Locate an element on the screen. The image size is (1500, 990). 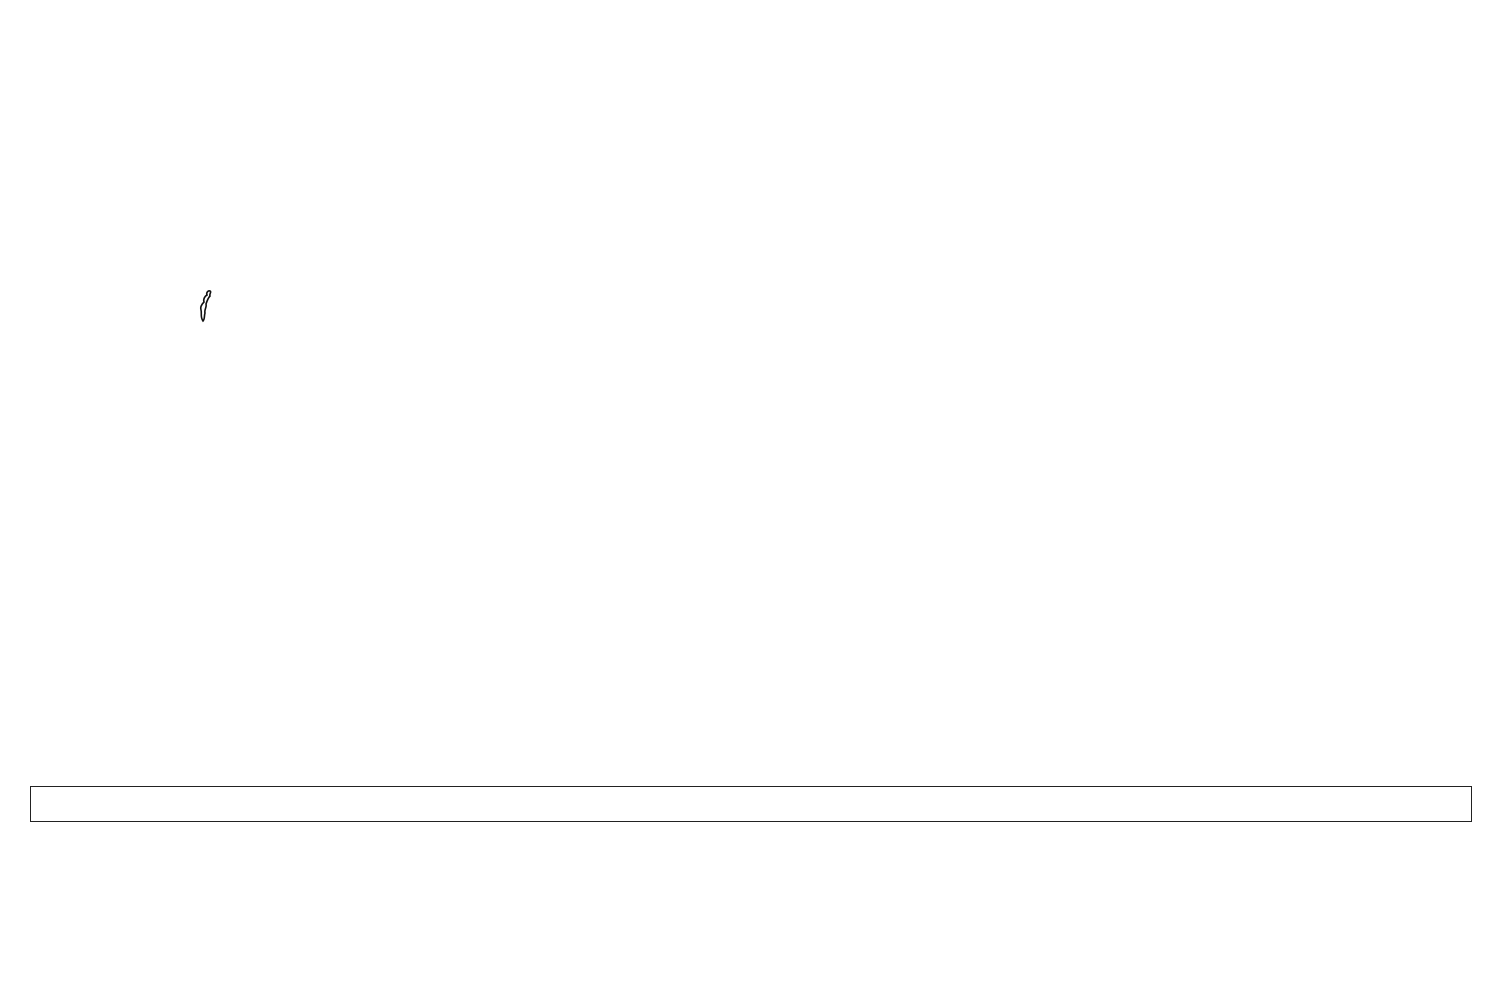
yap-island-outline is located at coordinates (205, 306).